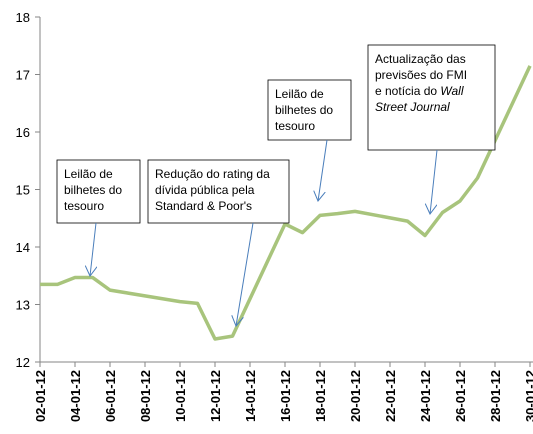 The image size is (533, 434). What do you see at coordinates (425, 396) in the screenshot?
I see `x-tick-label: 24-01-12` at bounding box center [425, 396].